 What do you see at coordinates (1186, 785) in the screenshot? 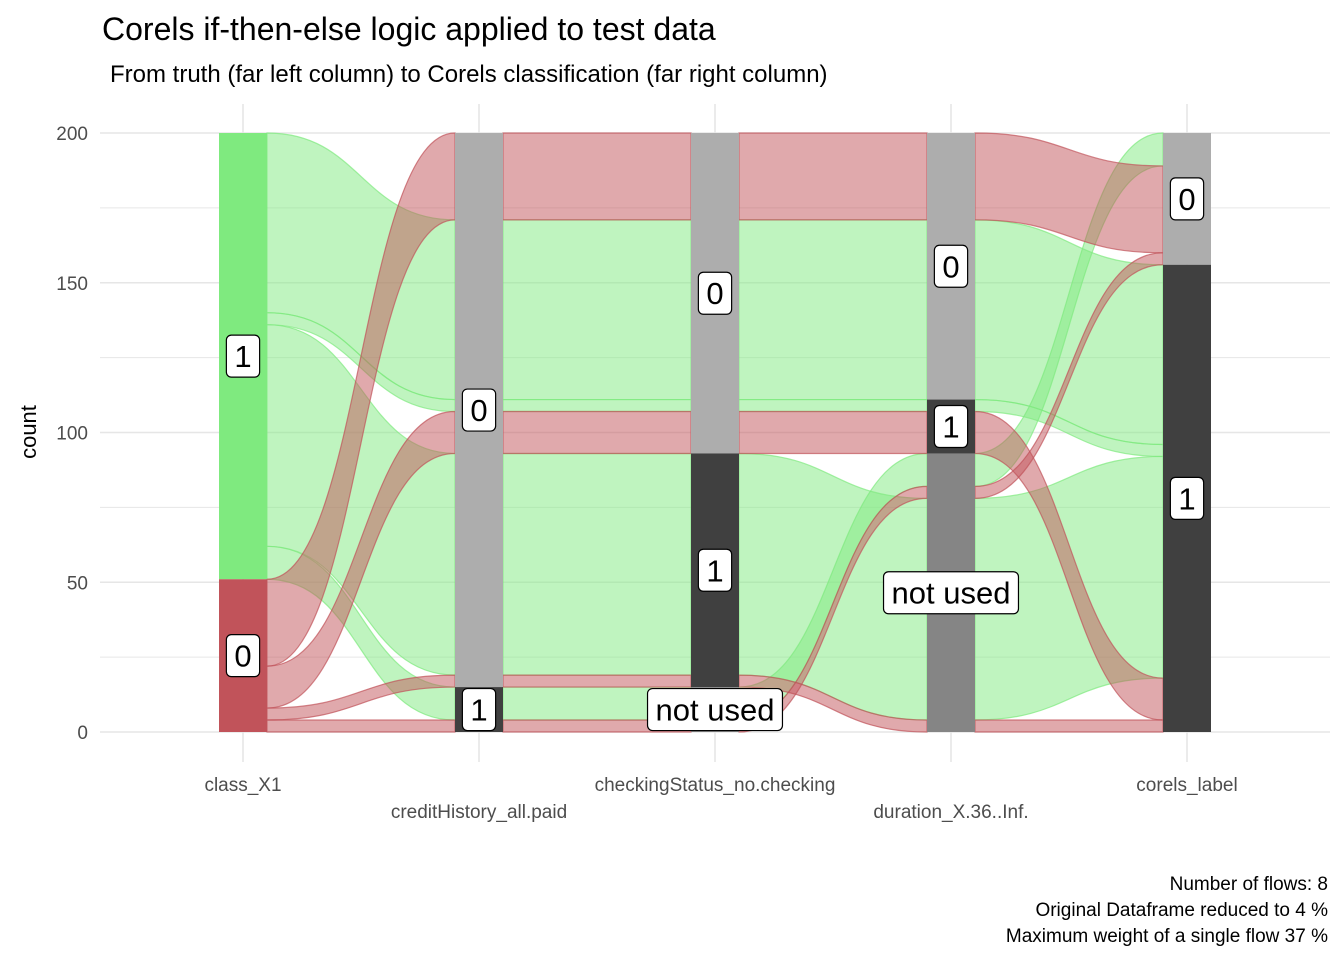
I see `x-tick-label: corels_label` at bounding box center [1186, 785].